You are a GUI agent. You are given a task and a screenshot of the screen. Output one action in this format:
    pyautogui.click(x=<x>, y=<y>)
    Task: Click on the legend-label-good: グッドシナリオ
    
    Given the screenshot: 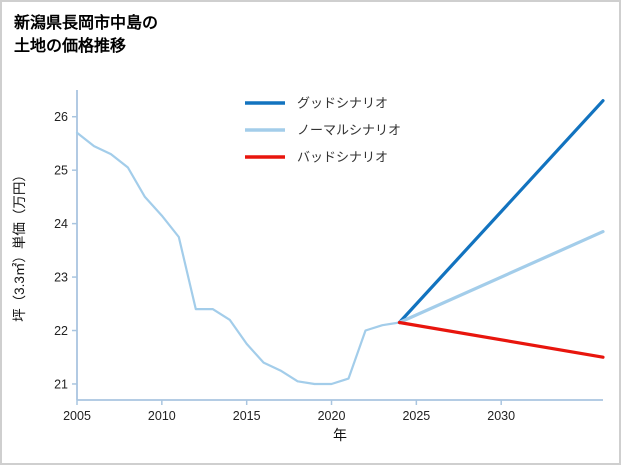 What is the action you would take?
    pyautogui.click(x=342, y=103)
    